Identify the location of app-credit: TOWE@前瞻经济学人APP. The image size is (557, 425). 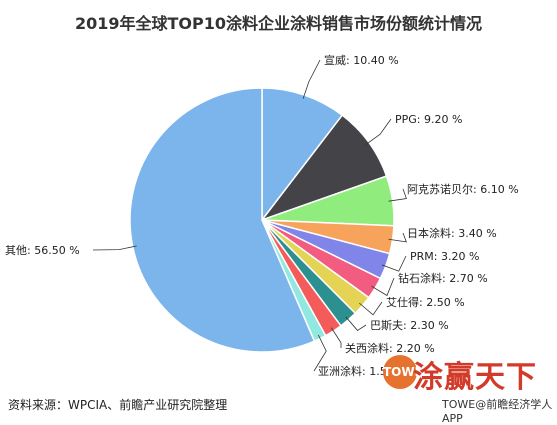
(497, 411).